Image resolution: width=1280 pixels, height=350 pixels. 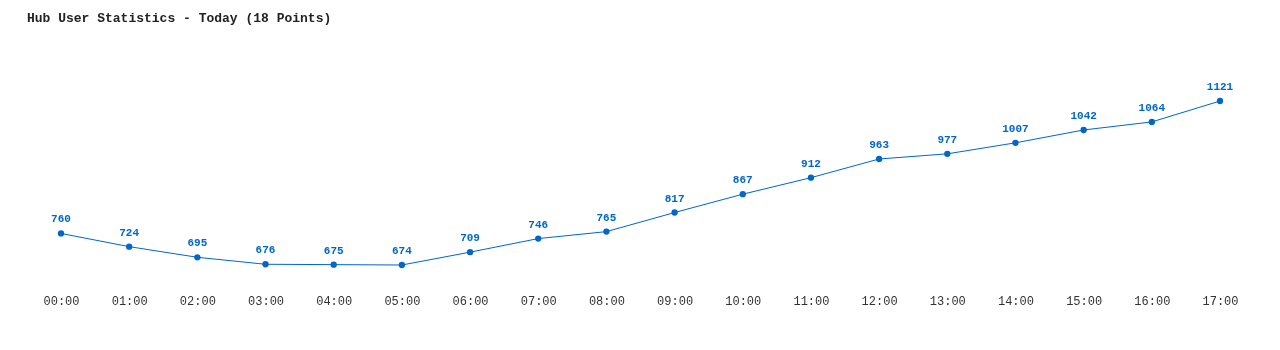 I want to click on x-tick-label: 01:00, so click(x=129, y=301).